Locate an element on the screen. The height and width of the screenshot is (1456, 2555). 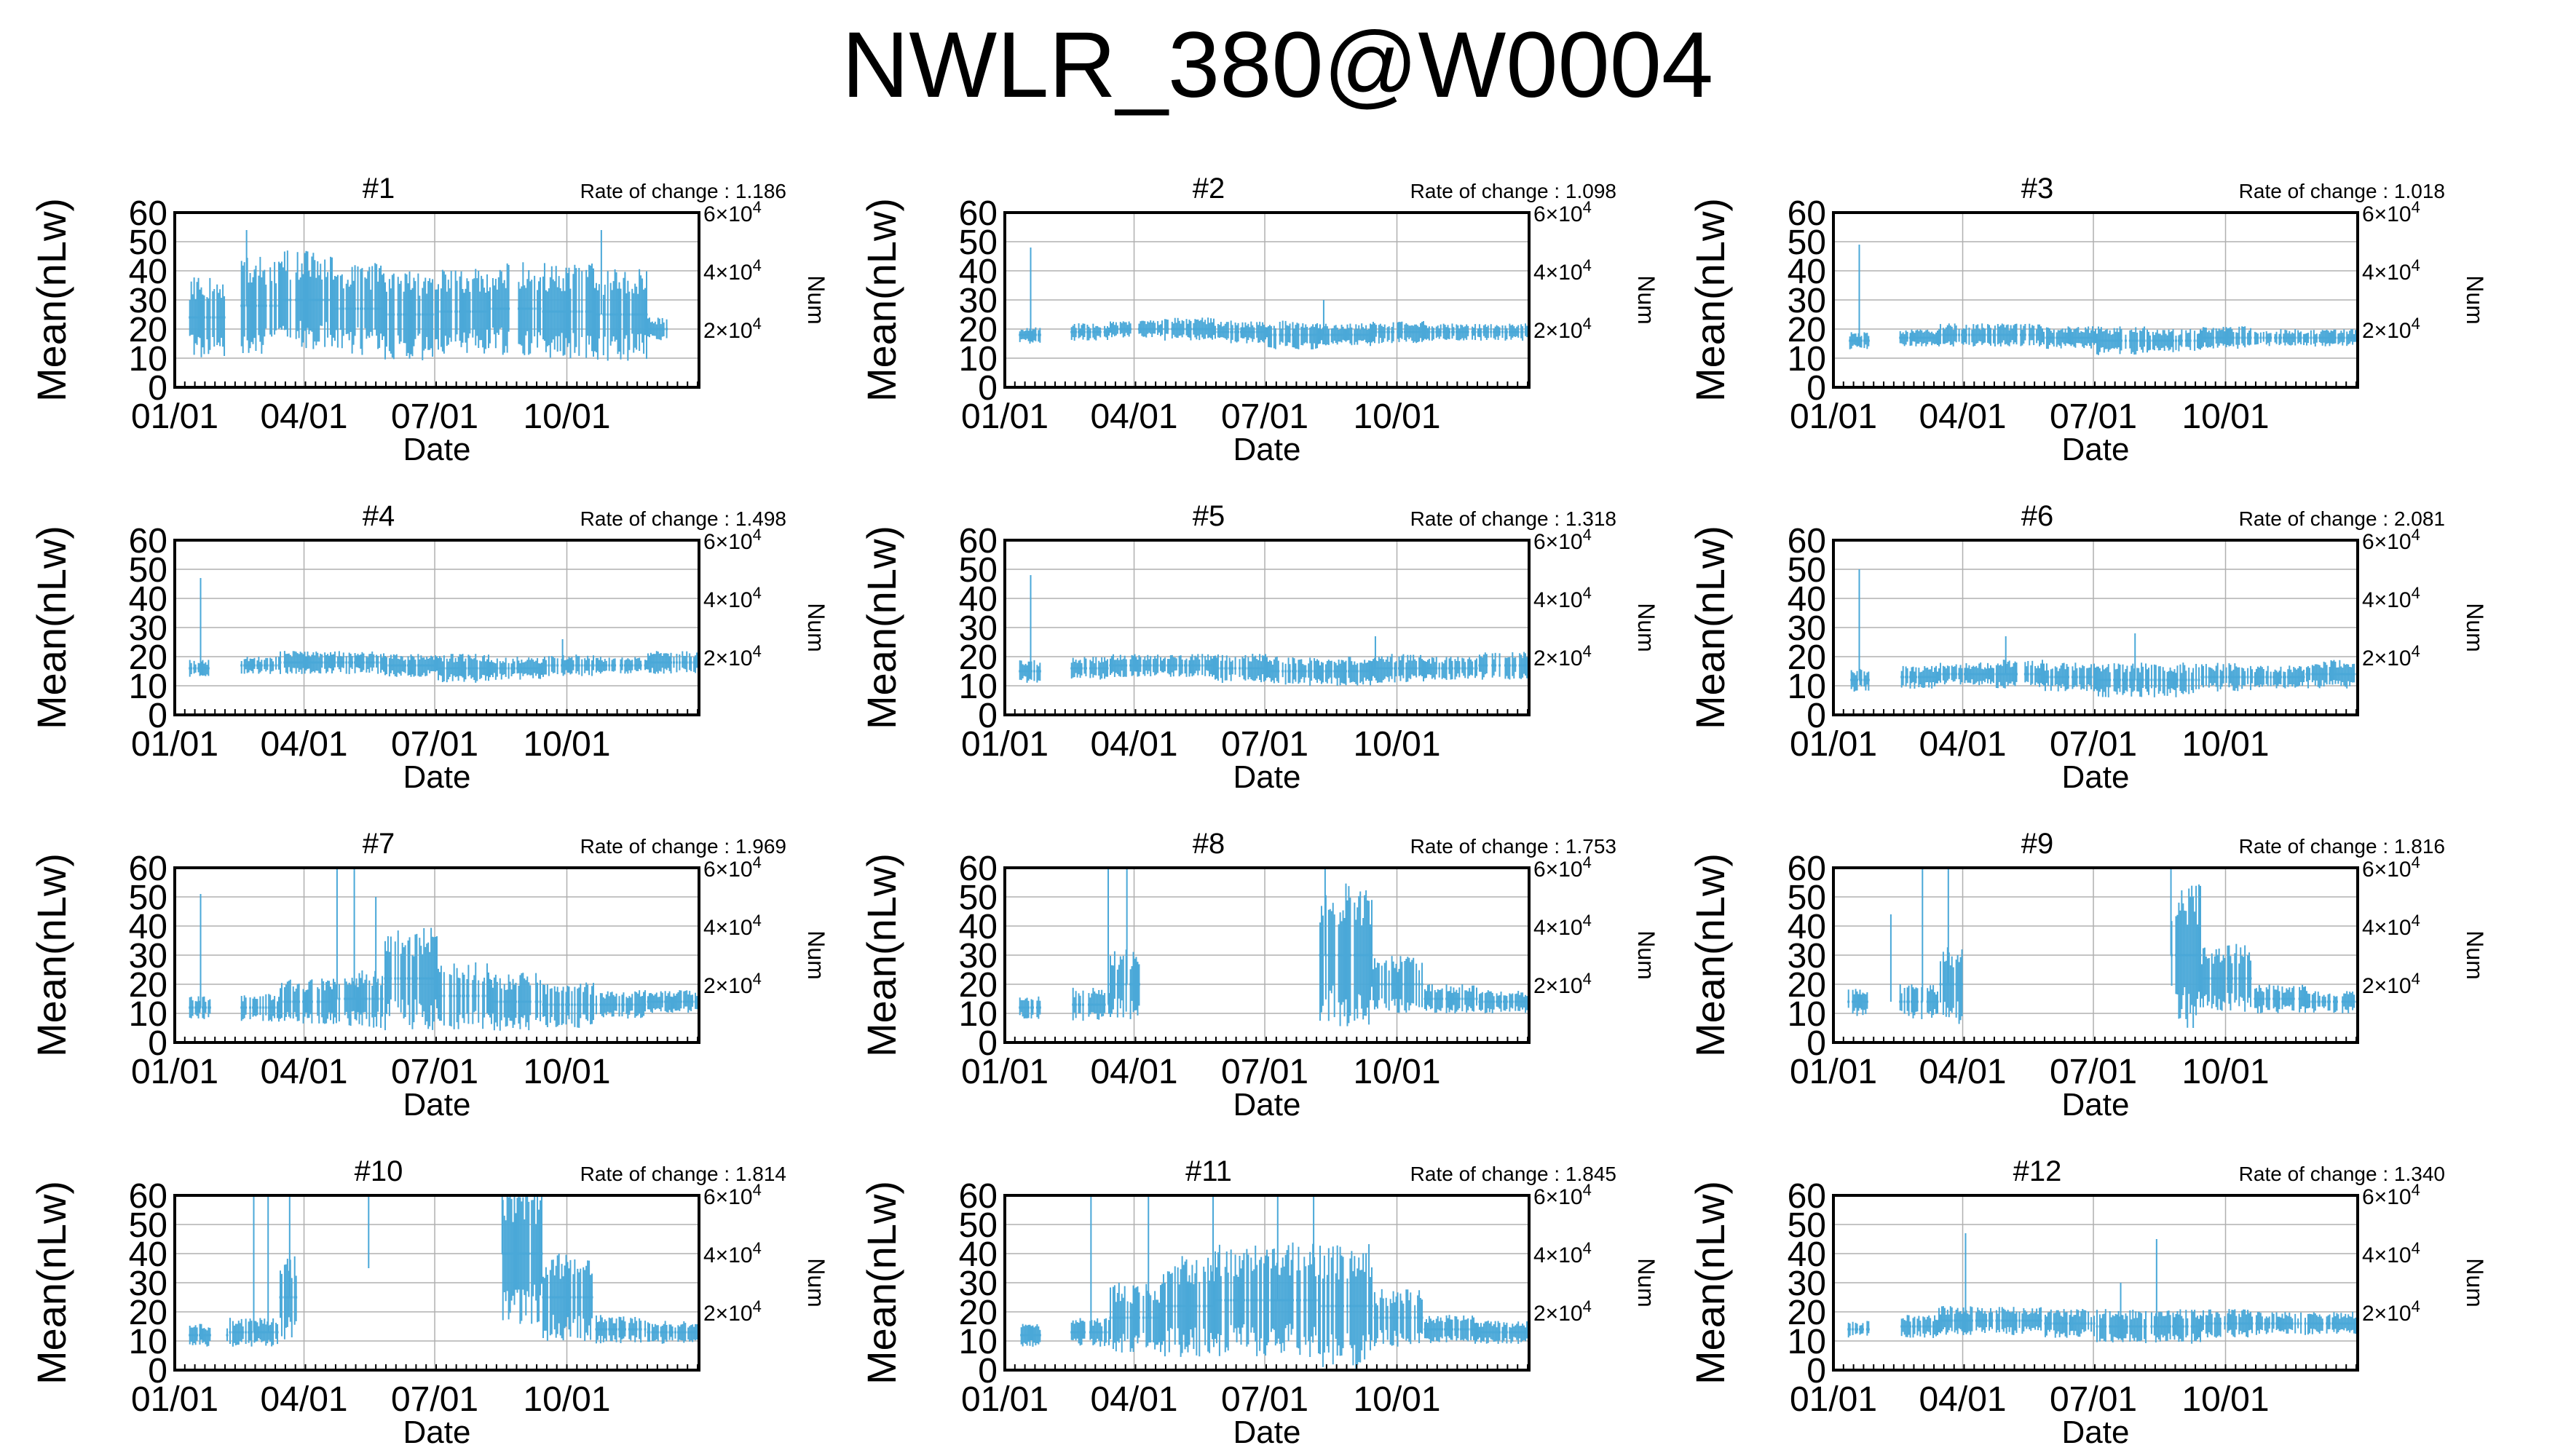
x-tick-label: 10/01 is located at coordinates (566, 416).